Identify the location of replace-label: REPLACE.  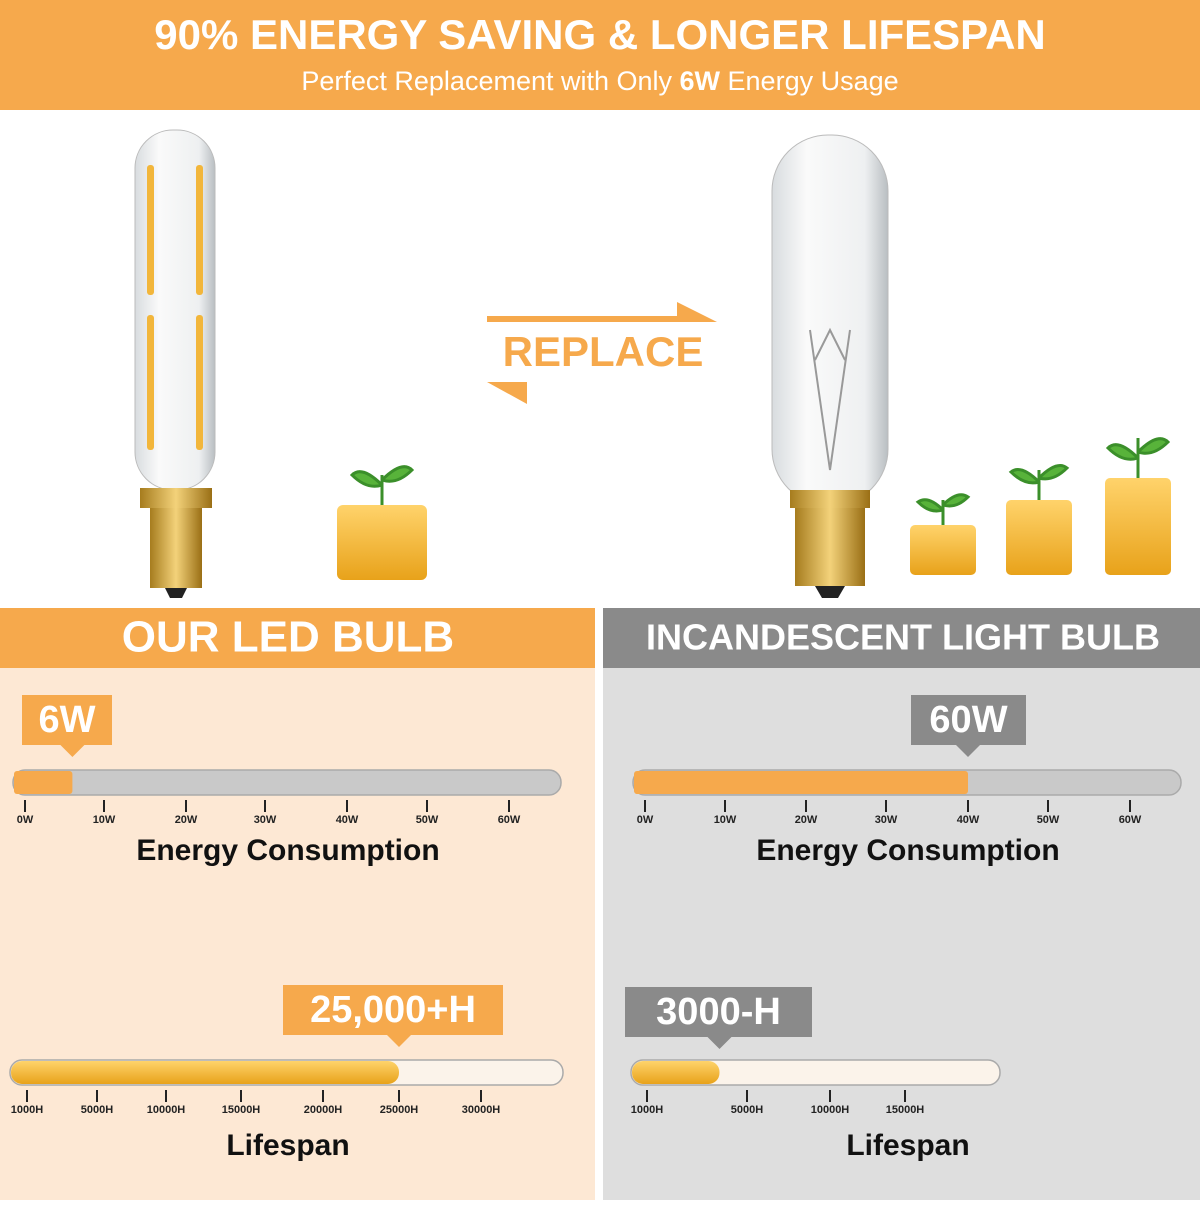
(603, 351).